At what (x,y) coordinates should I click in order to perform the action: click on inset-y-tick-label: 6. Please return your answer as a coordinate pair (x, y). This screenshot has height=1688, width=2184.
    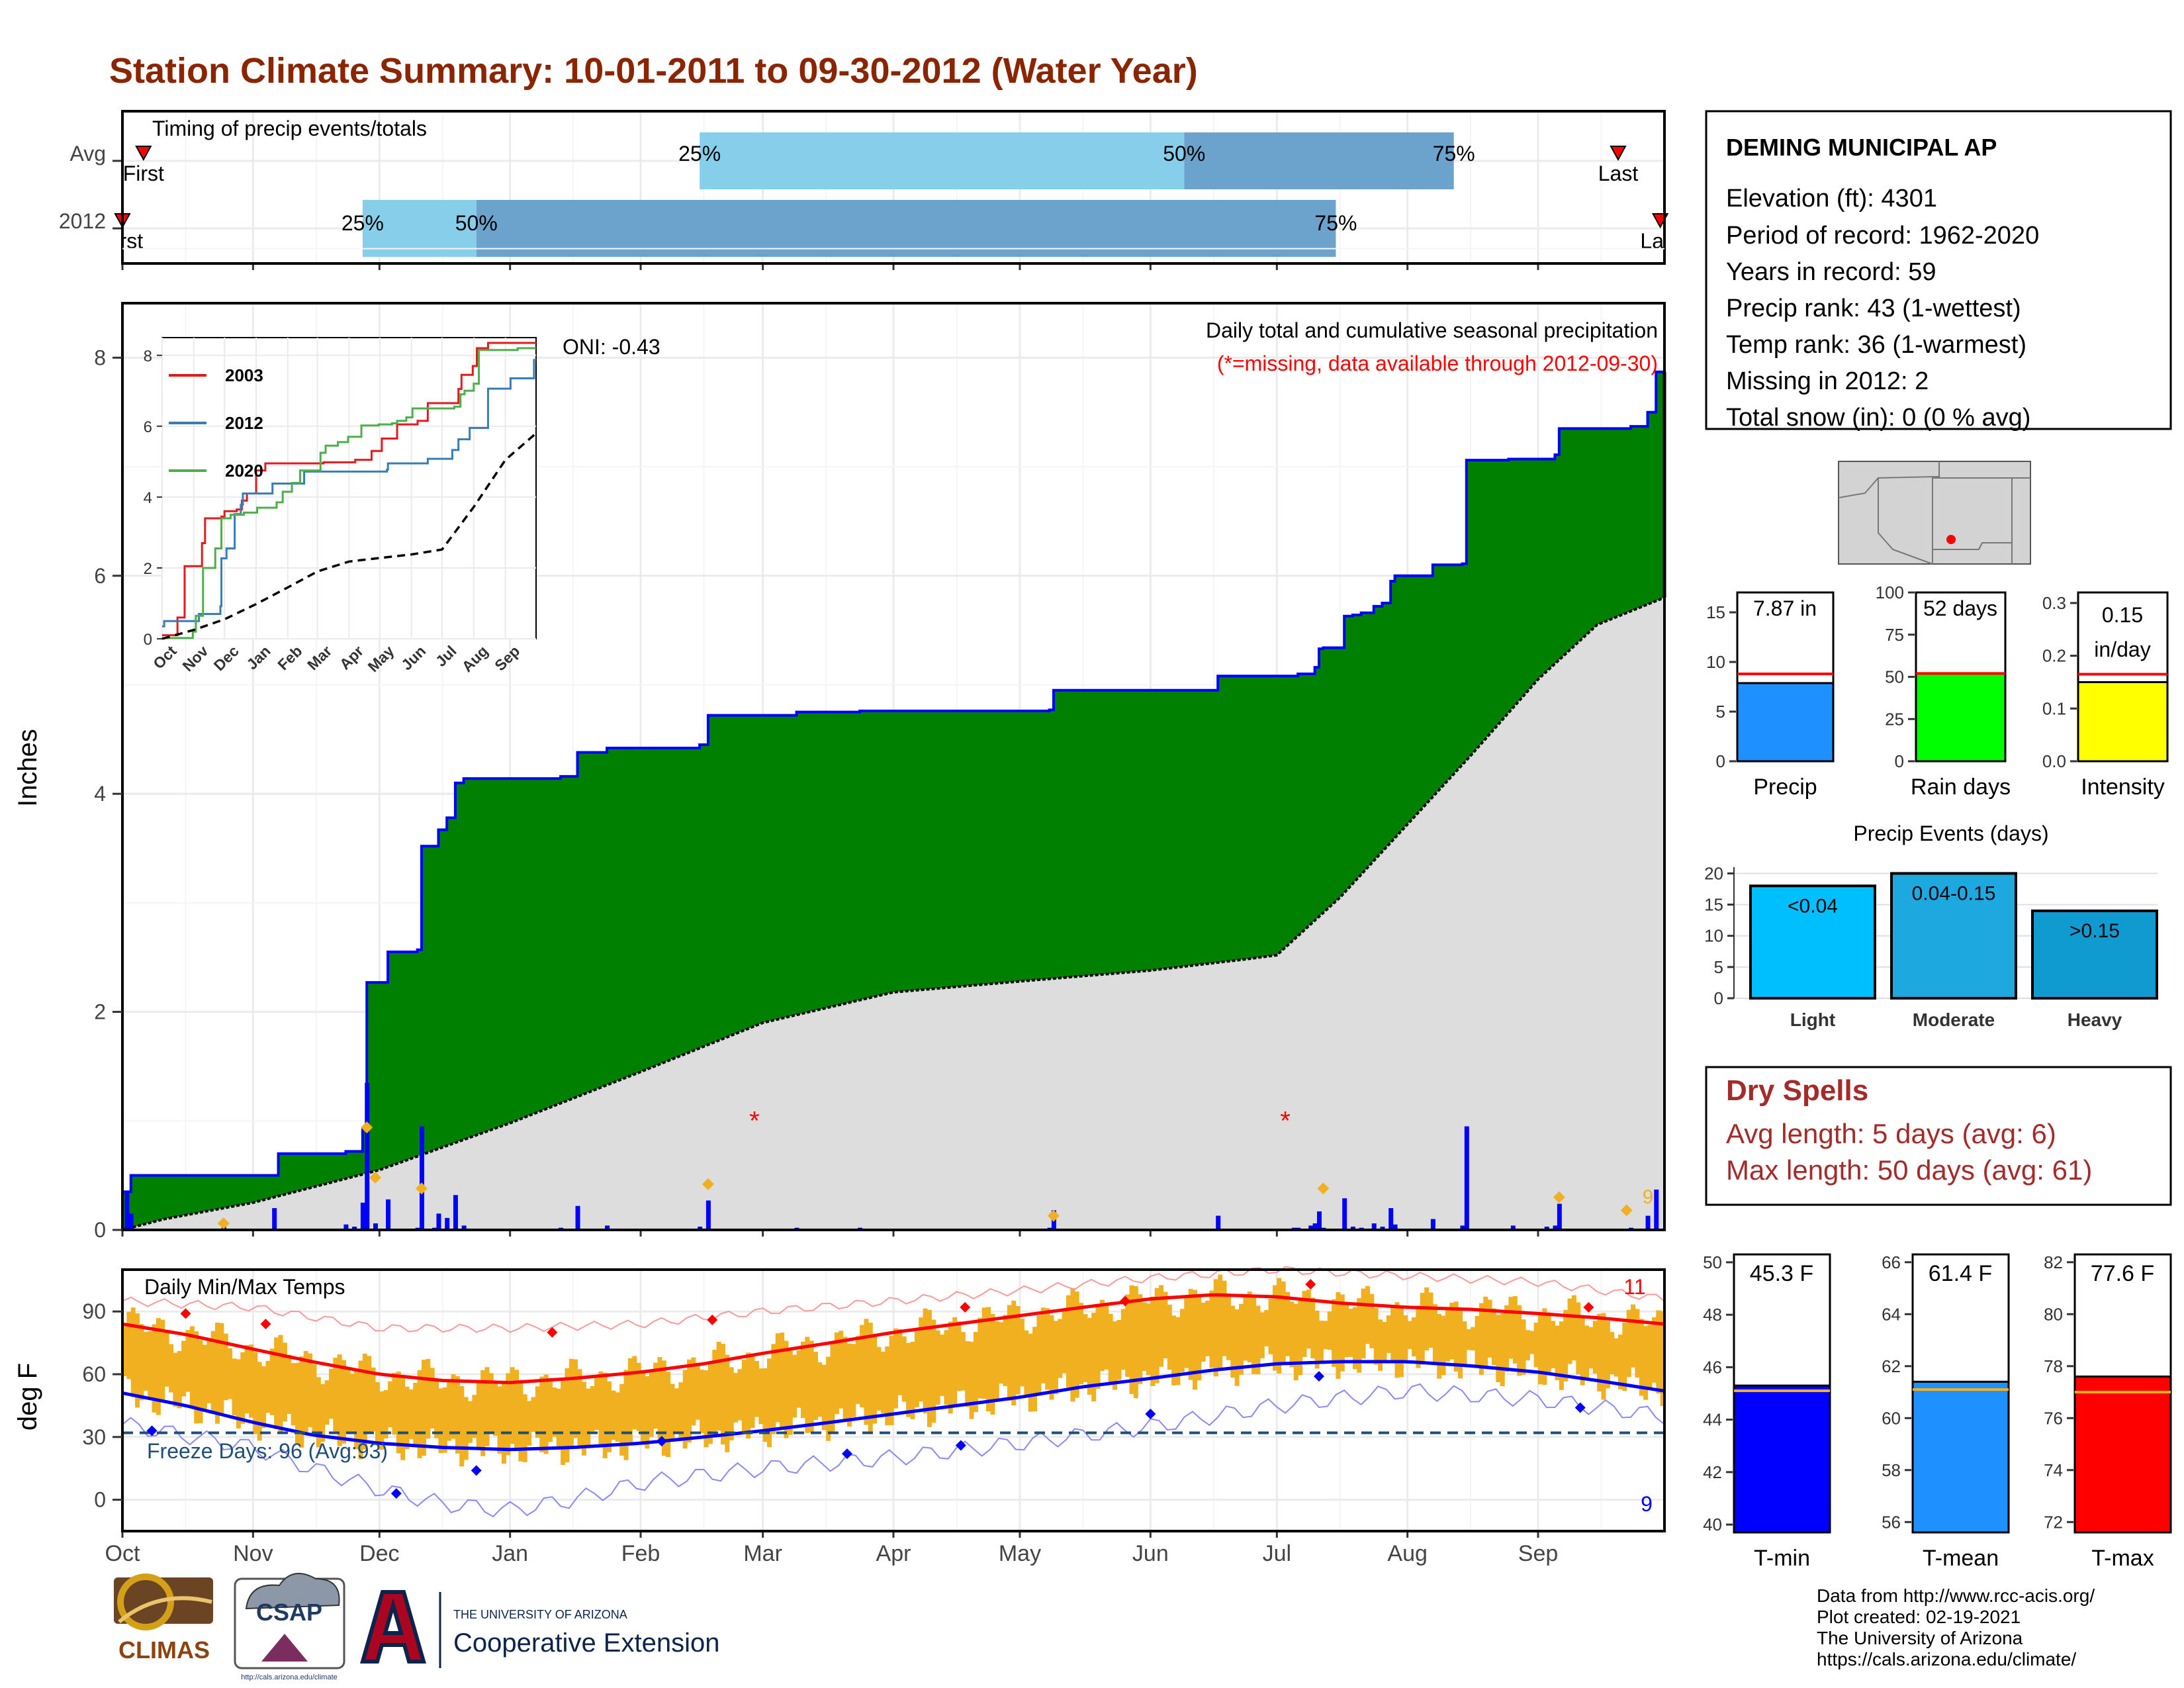
    Looking at the image, I should click on (148, 427).